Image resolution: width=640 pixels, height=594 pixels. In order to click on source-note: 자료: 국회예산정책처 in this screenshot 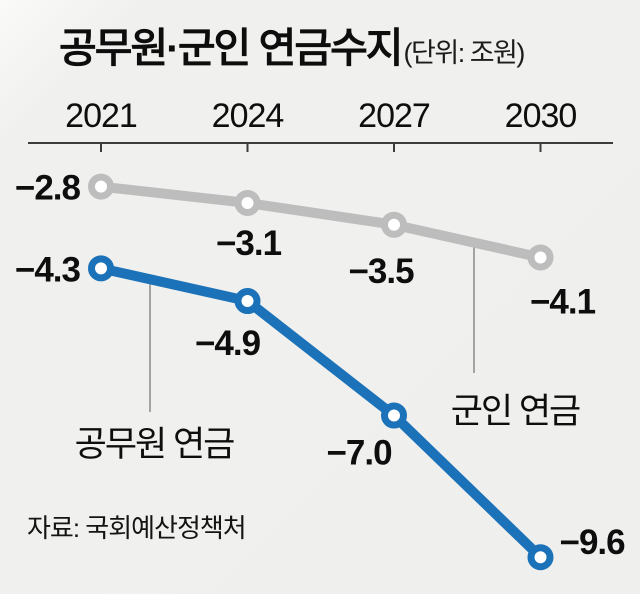, I will do `click(137, 528)`.